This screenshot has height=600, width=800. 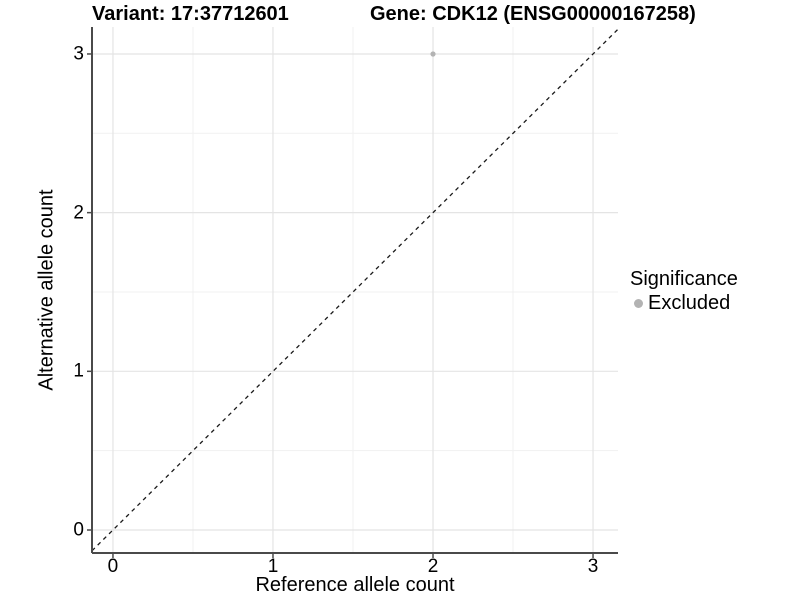 I want to click on legend: Significance Excluded, so click(x=684, y=291).